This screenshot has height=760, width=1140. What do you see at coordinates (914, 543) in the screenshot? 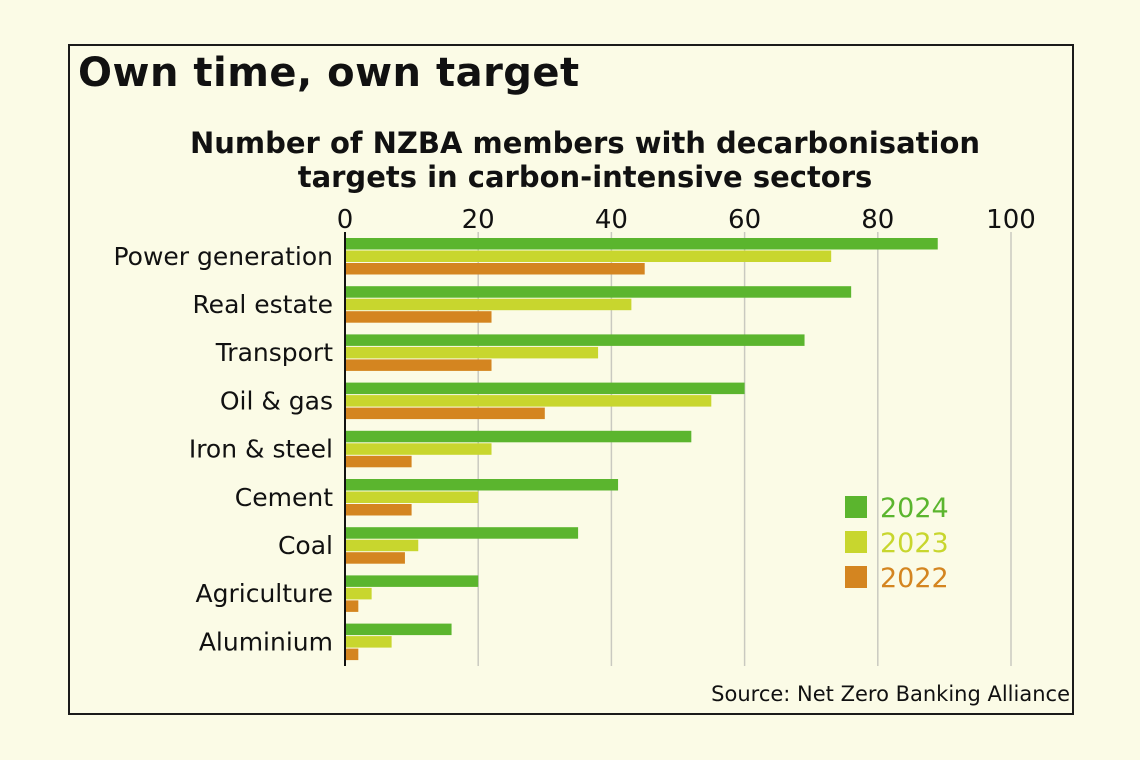
I see `legend-label-2023: 2023` at bounding box center [914, 543].